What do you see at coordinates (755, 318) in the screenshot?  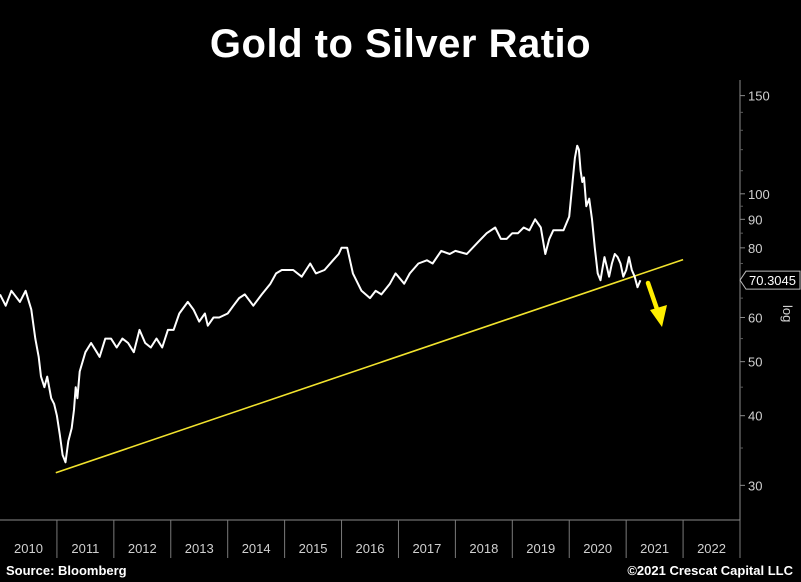 I see `y-tick-label: 60` at bounding box center [755, 318].